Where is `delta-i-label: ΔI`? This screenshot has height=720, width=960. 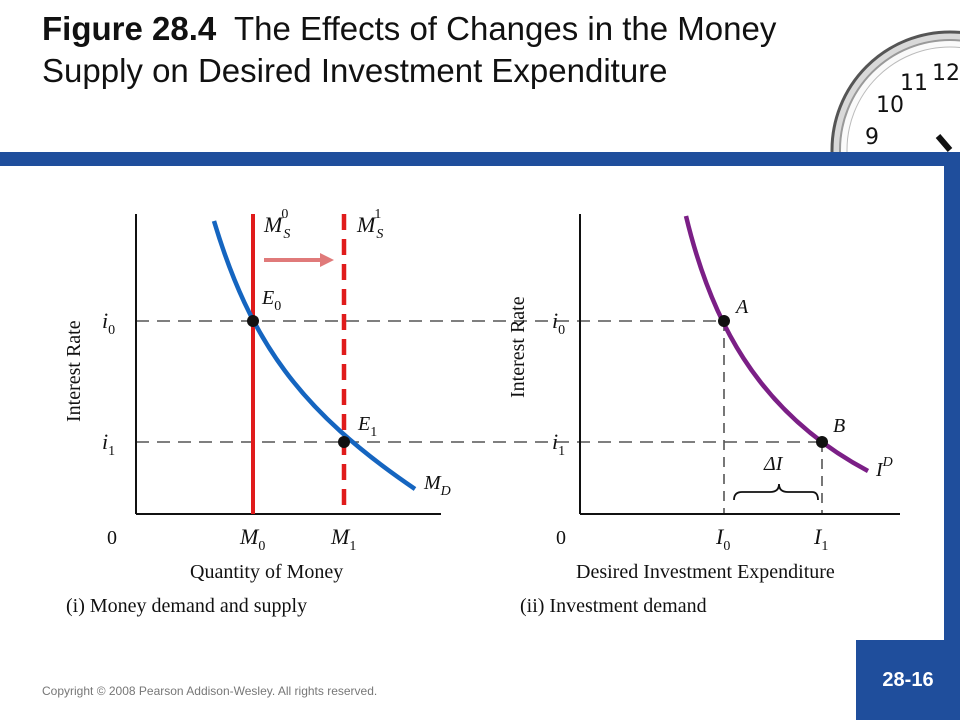
delta-i-label: ΔI is located at coordinates (773, 464).